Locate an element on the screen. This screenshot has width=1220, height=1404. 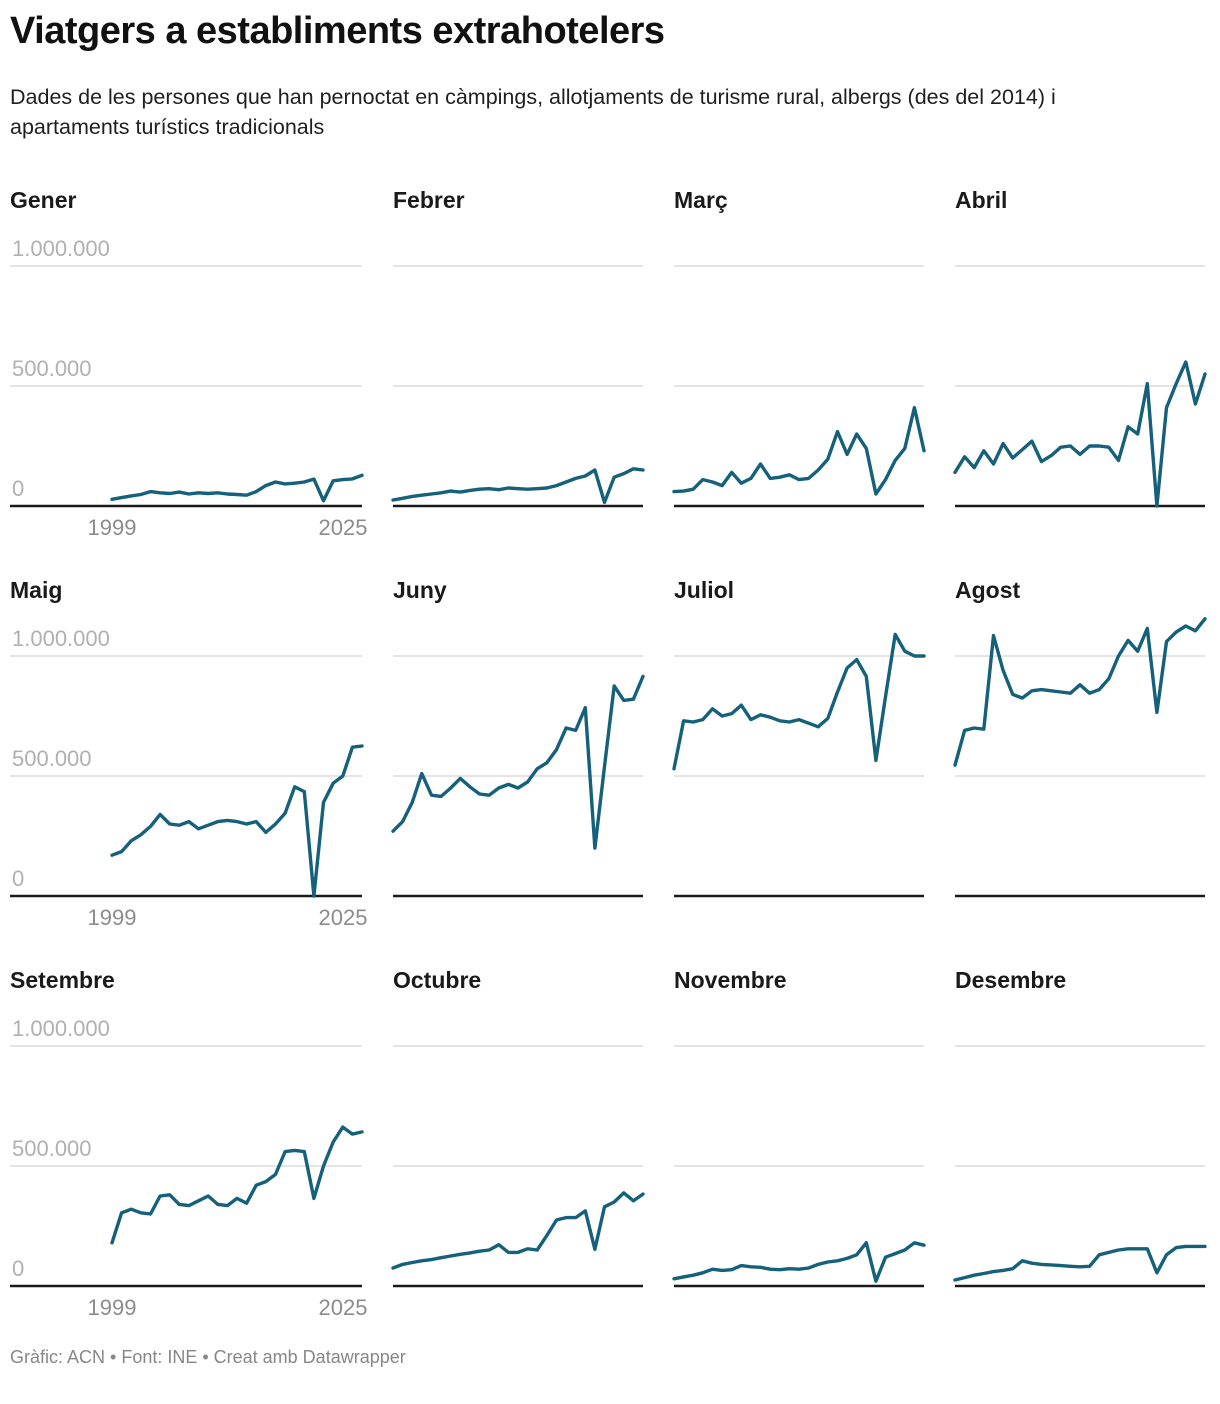
panel-marc: Març is located at coordinates (799, 363).